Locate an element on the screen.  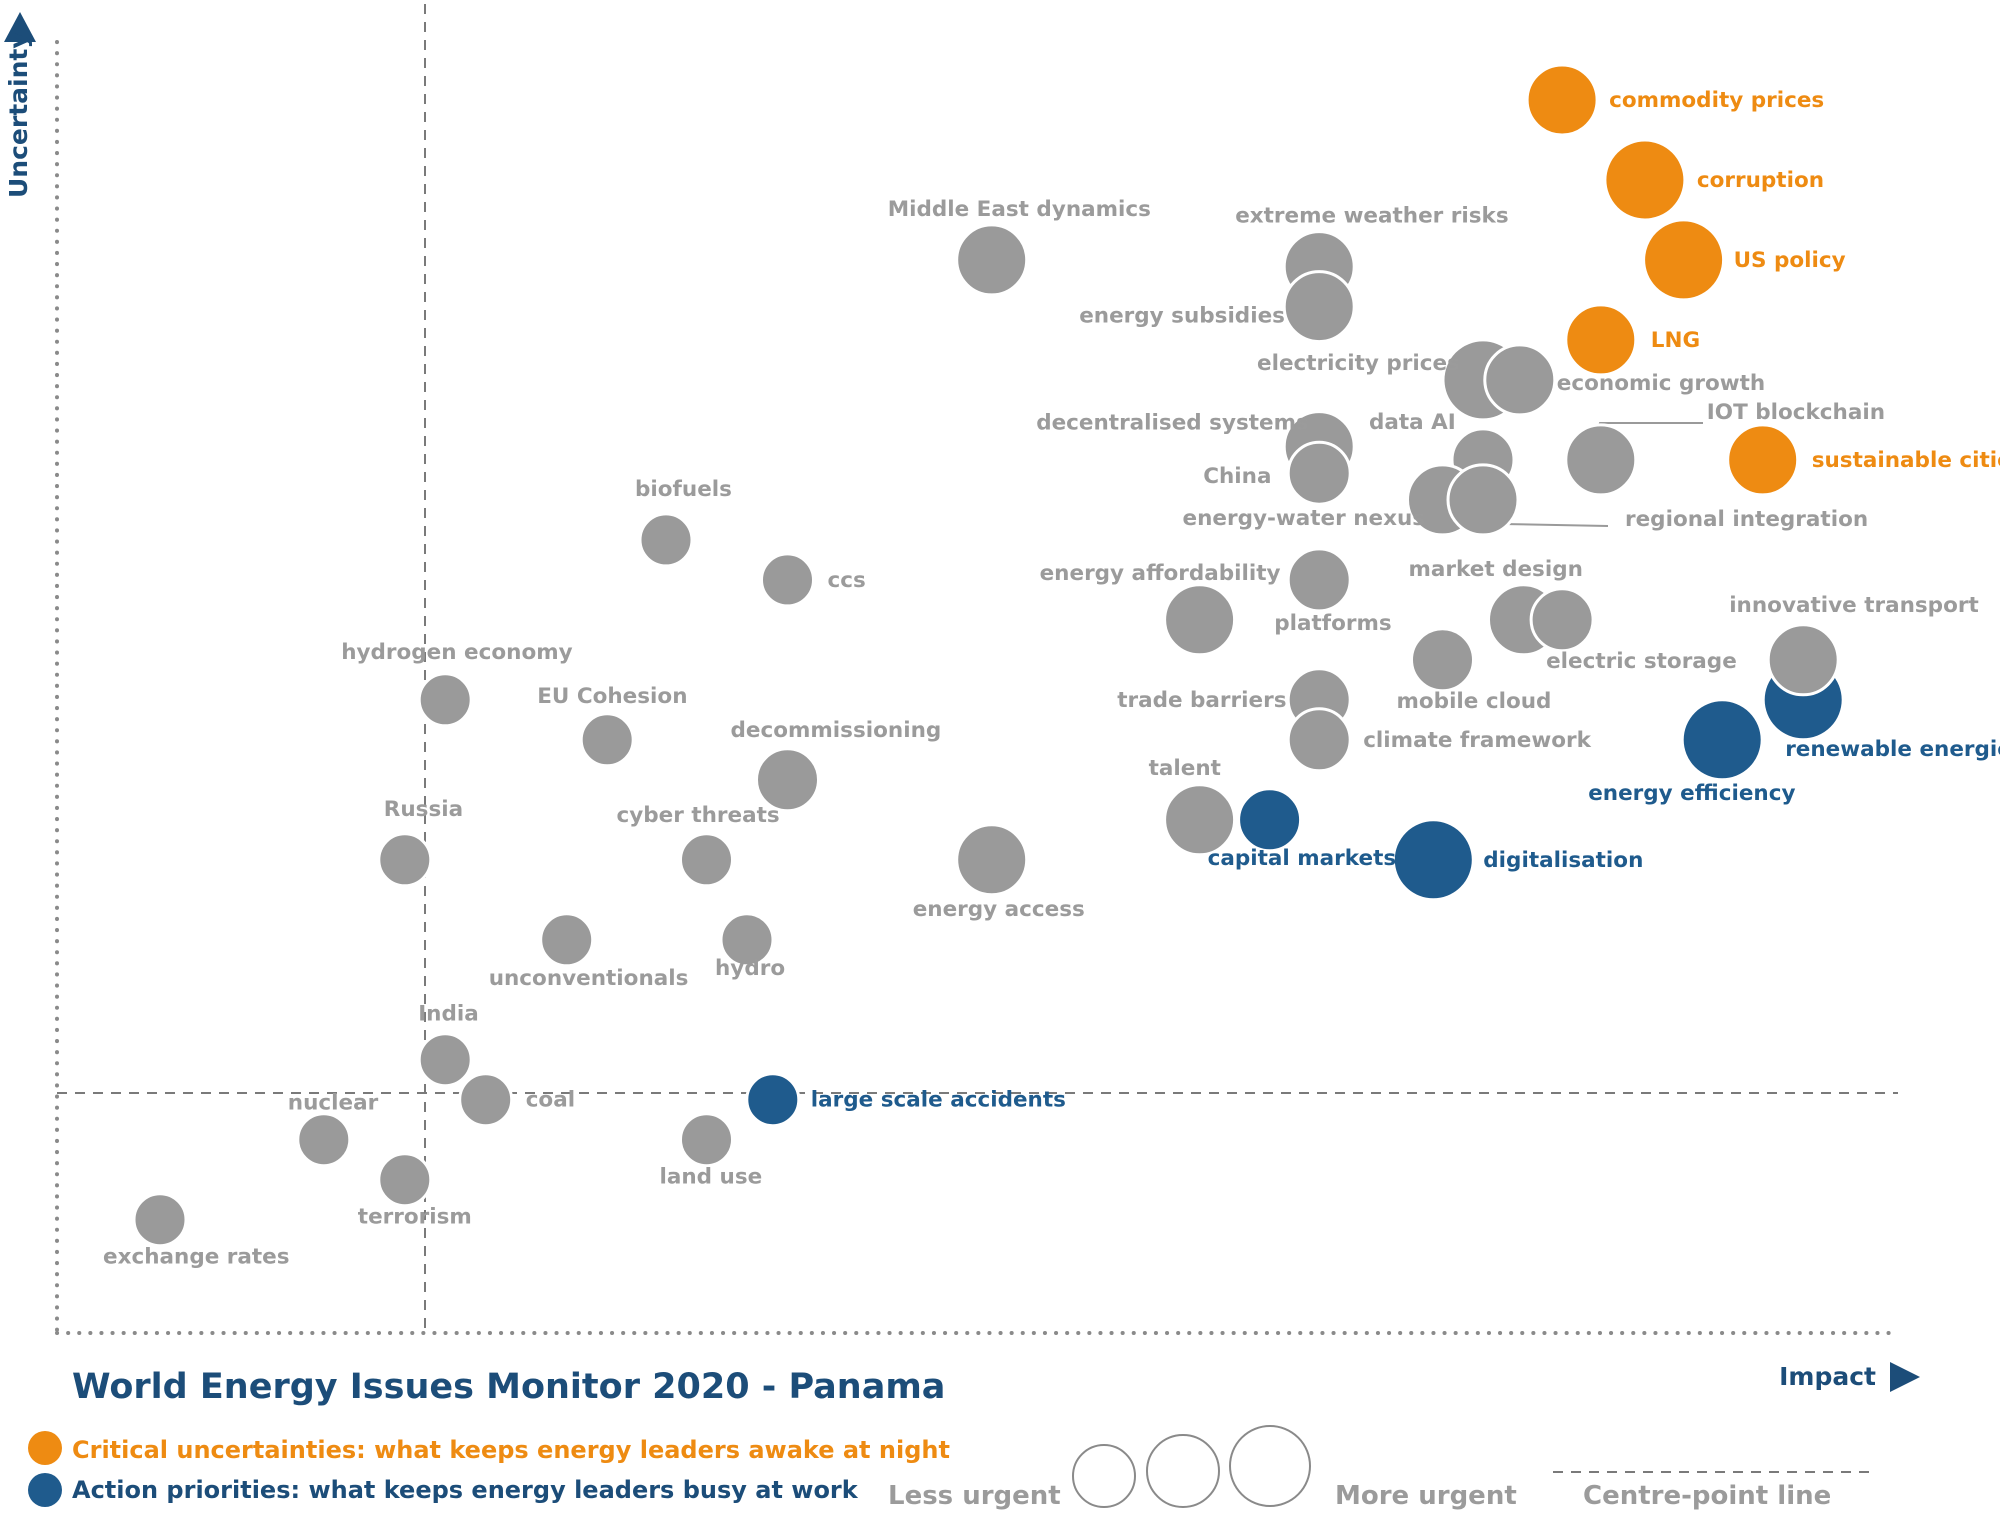
bubble-talent is located at coordinates (1200, 820).